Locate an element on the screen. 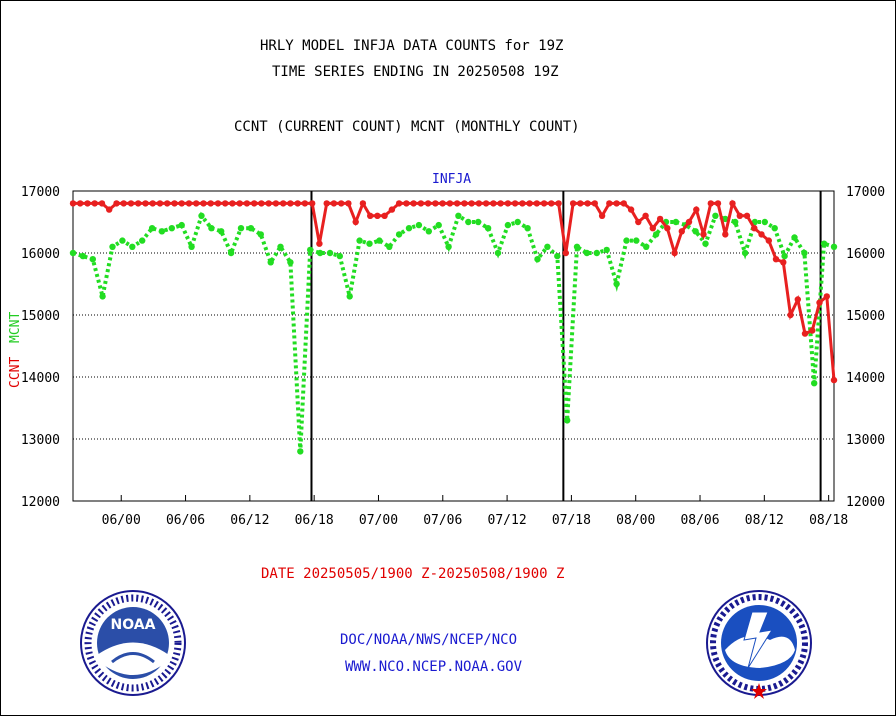 The width and height of the screenshot is (896, 716). y-tick-label-left: 13000 is located at coordinates (40, 440).